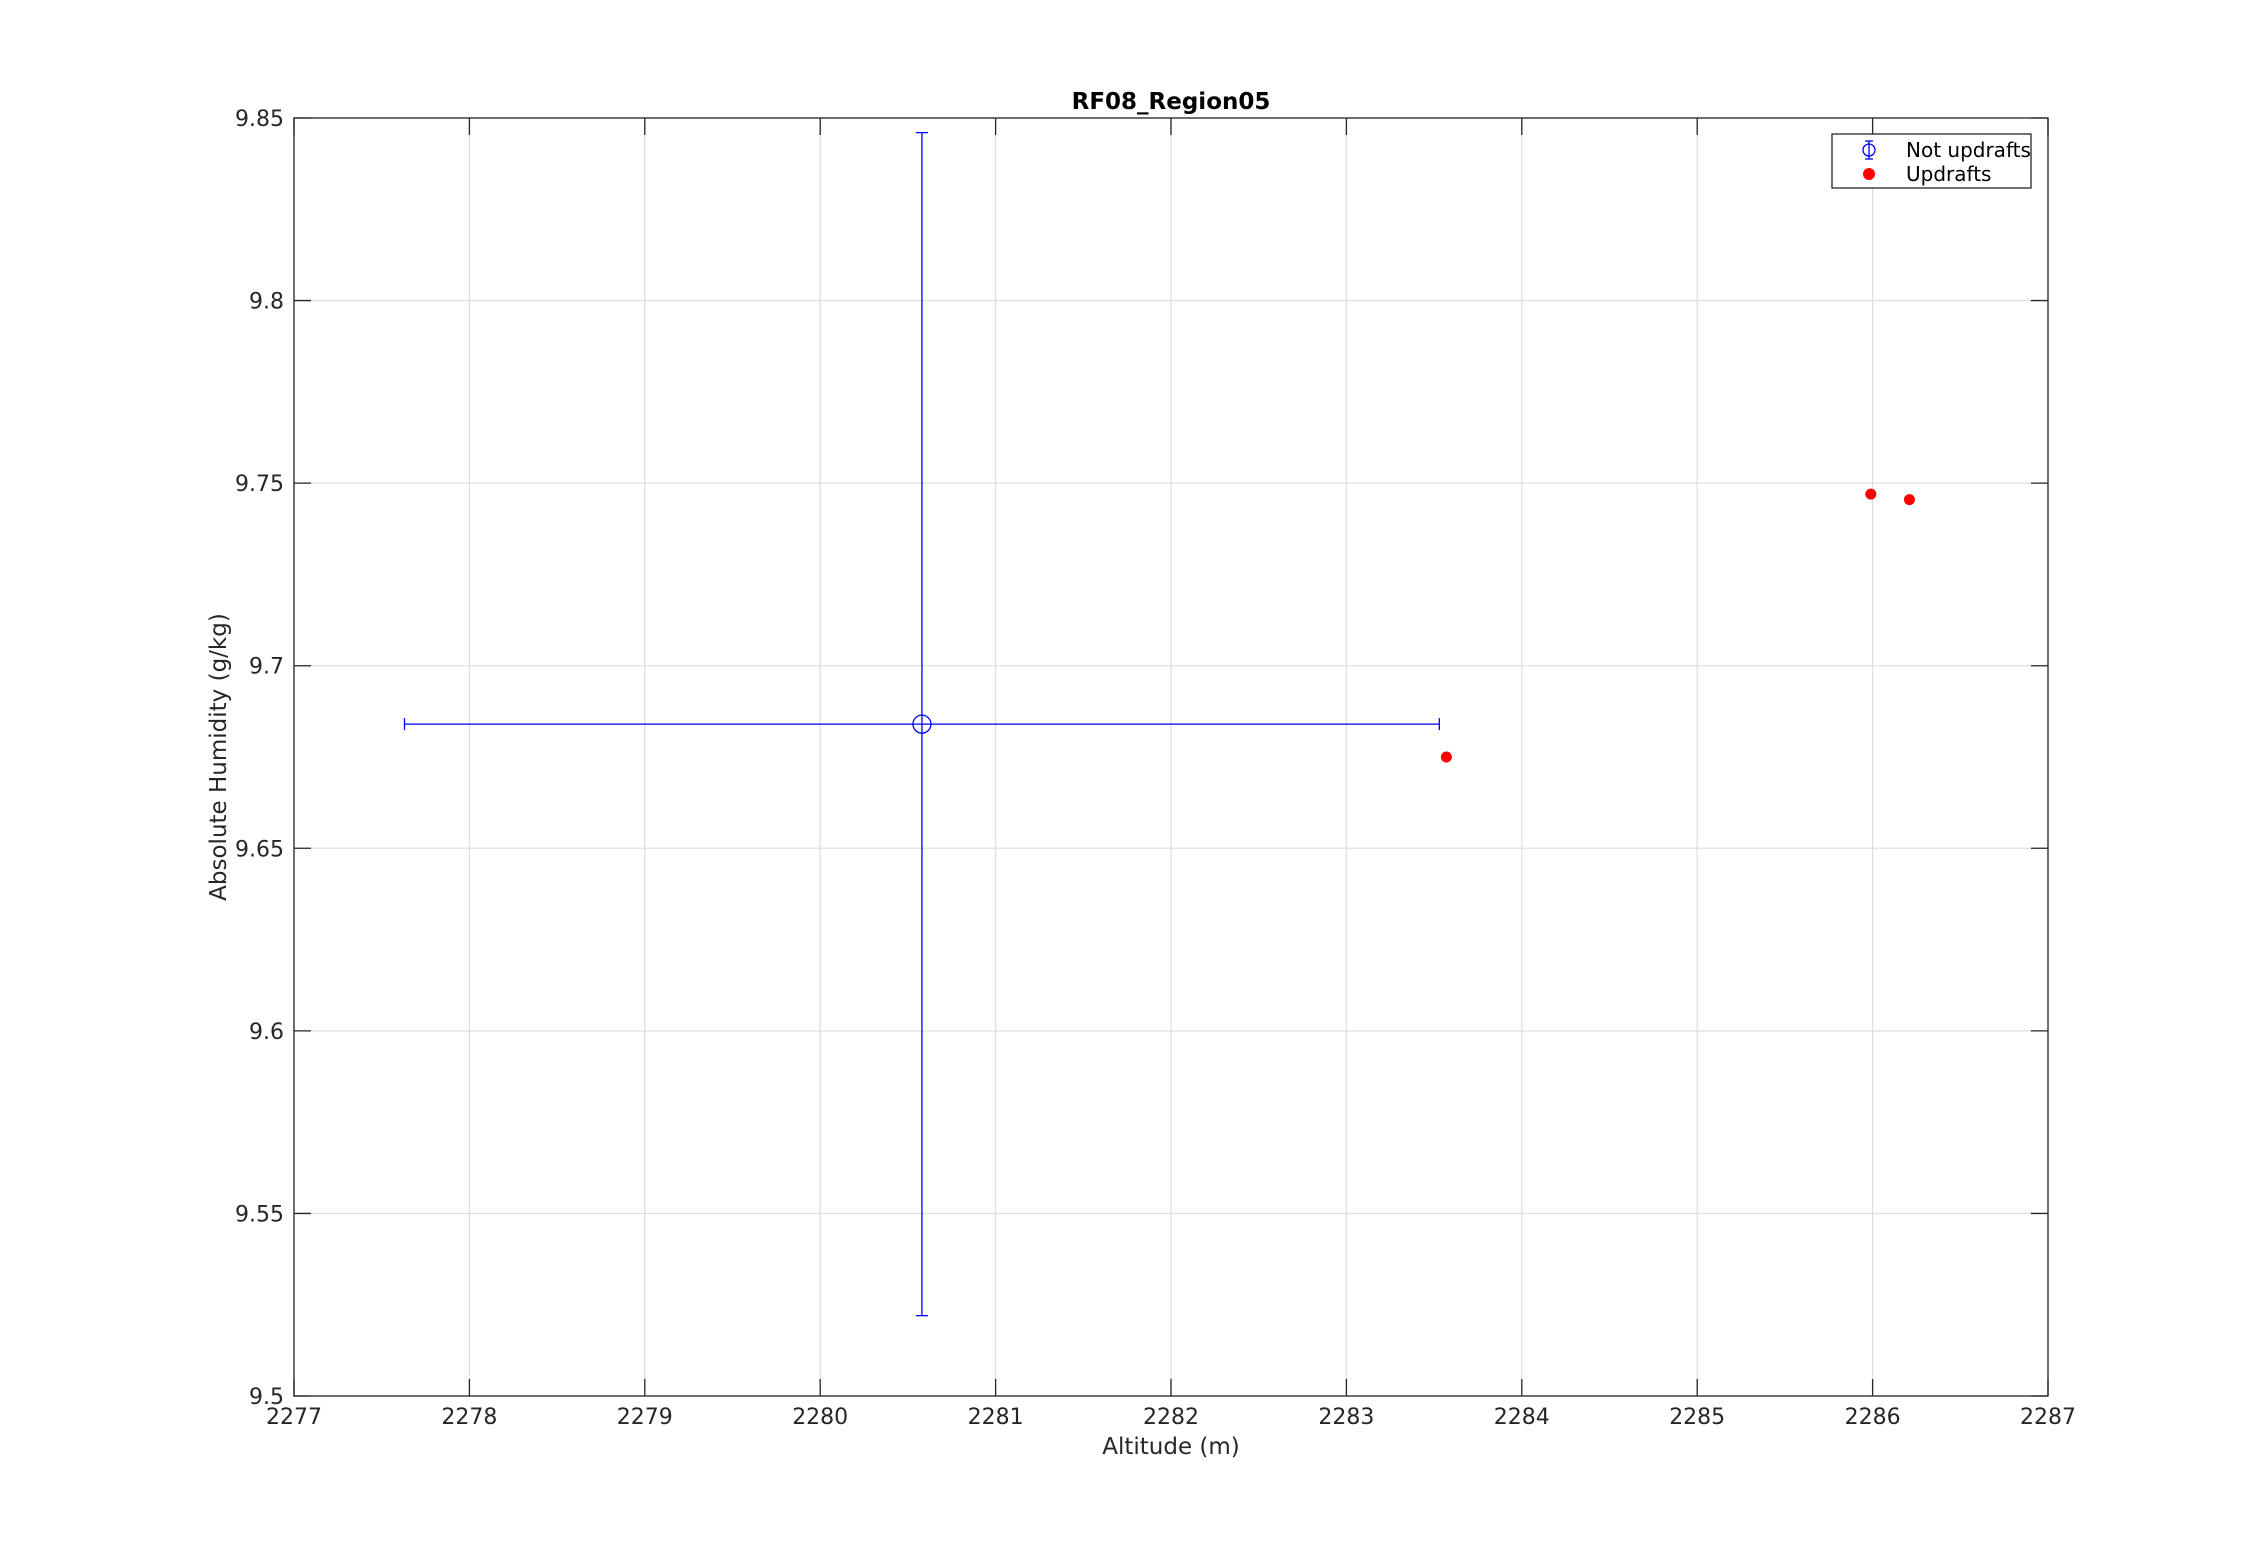 This screenshot has width=2245, height=1560. I want to click on legend: Not updrafts Updrafts, so click(1931, 161).